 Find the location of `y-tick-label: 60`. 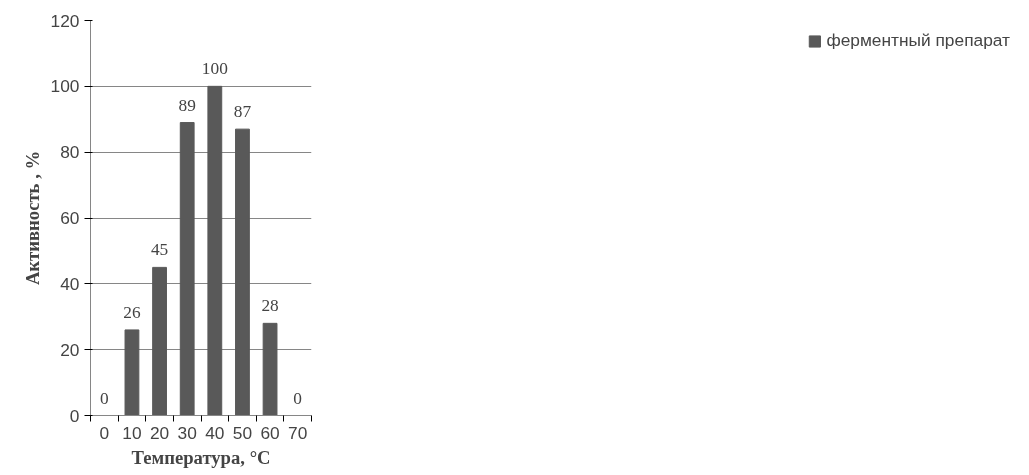

y-tick-label: 60 is located at coordinates (70, 218).